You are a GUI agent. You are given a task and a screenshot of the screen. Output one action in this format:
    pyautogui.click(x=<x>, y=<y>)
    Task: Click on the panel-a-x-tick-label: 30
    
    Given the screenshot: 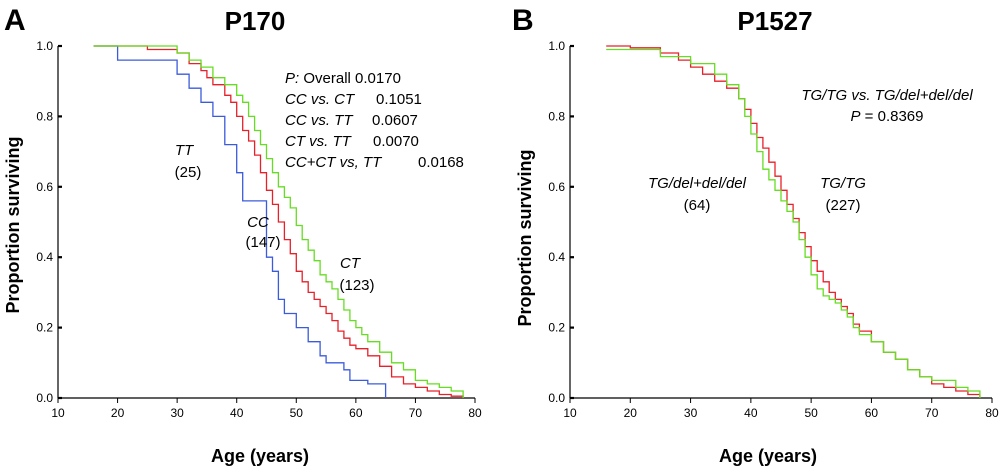 What is the action you would take?
    pyautogui.click(x=177, y=413)
    